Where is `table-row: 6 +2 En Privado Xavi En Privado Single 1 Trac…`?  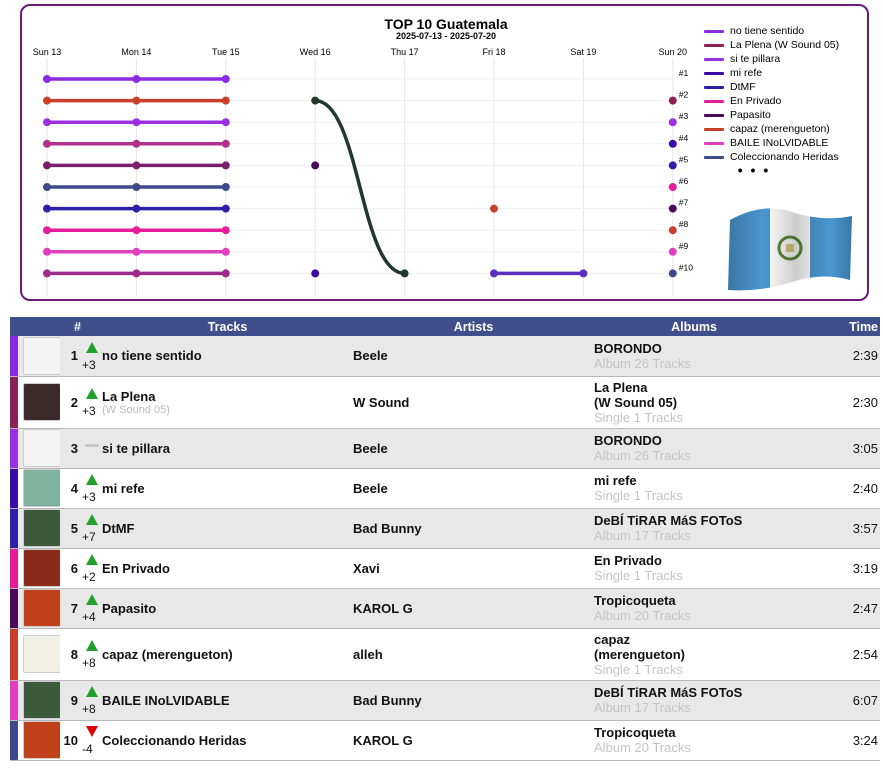 table-row: 6 +2 En Privado Xavi En Privado Single 1 Trac… is located at coordinates (445, 568).